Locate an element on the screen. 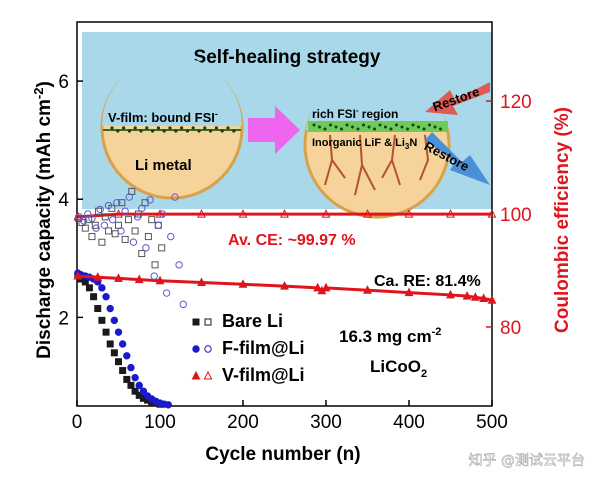 The image size is (600, 485). series-v-film-li-ce is located at coordinates (285, 215).